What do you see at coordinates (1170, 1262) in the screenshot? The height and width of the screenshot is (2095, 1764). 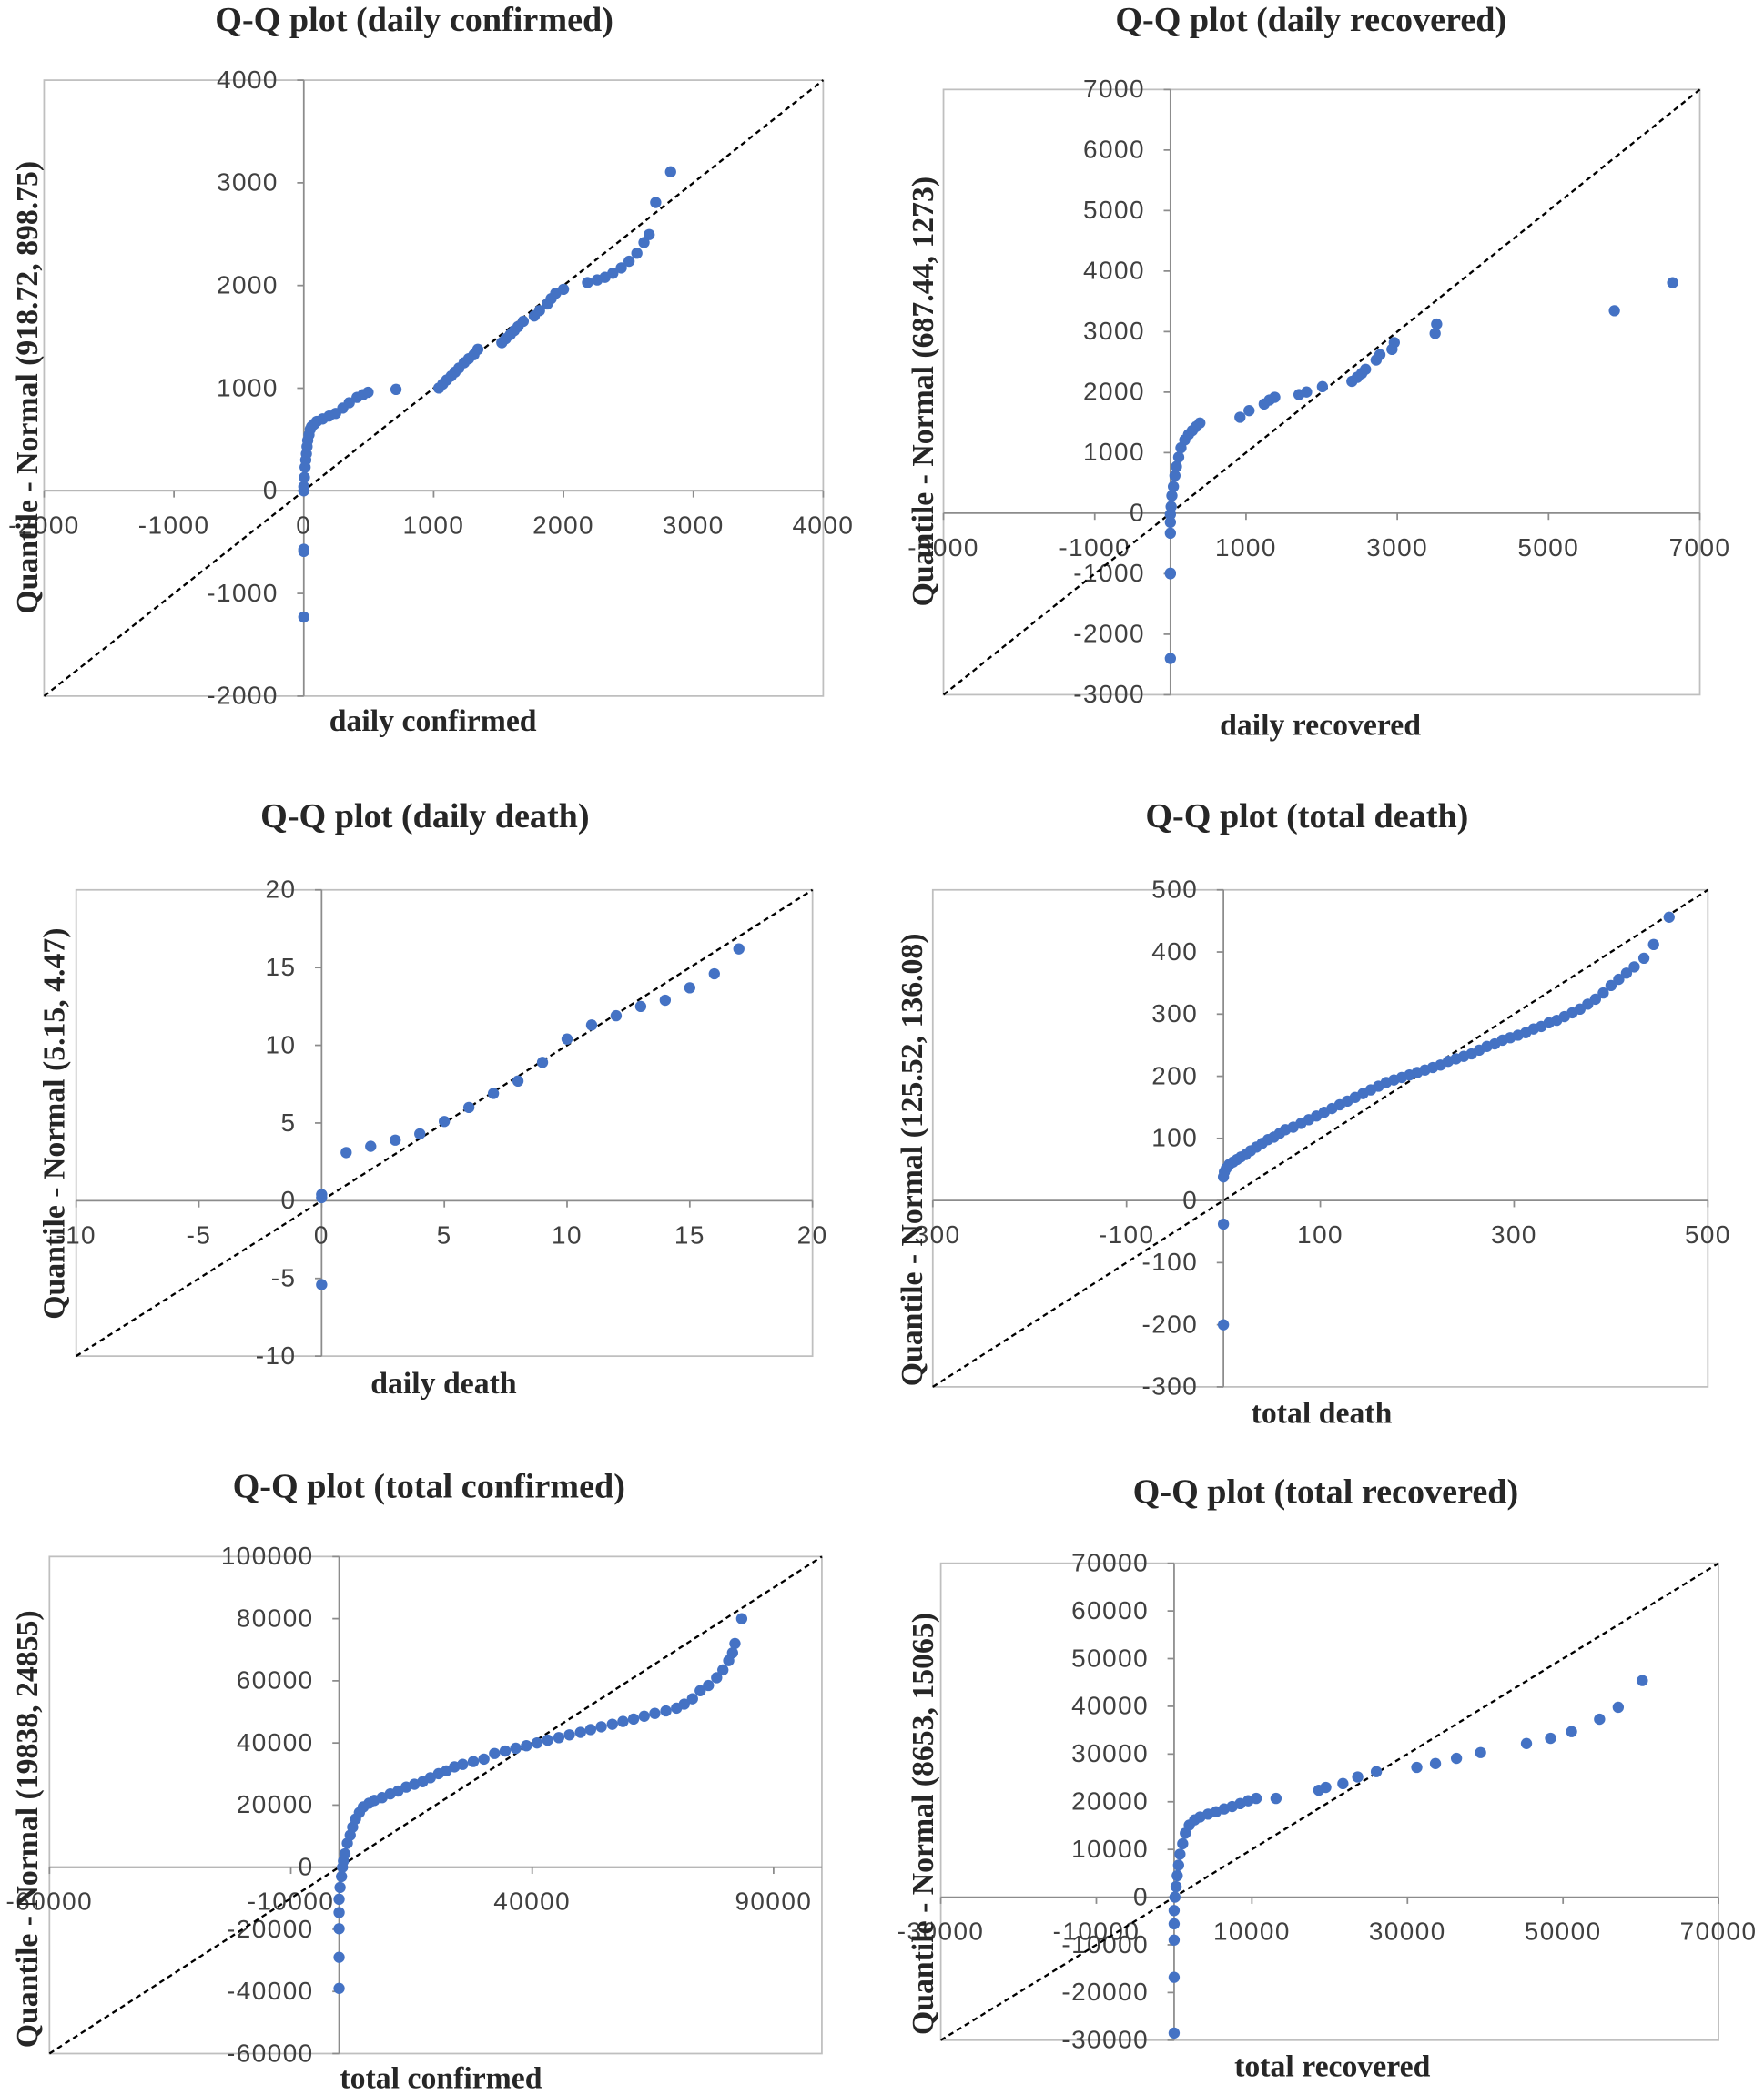 I see `y-tick-label: -100` at bounding box center [1170, 1262].